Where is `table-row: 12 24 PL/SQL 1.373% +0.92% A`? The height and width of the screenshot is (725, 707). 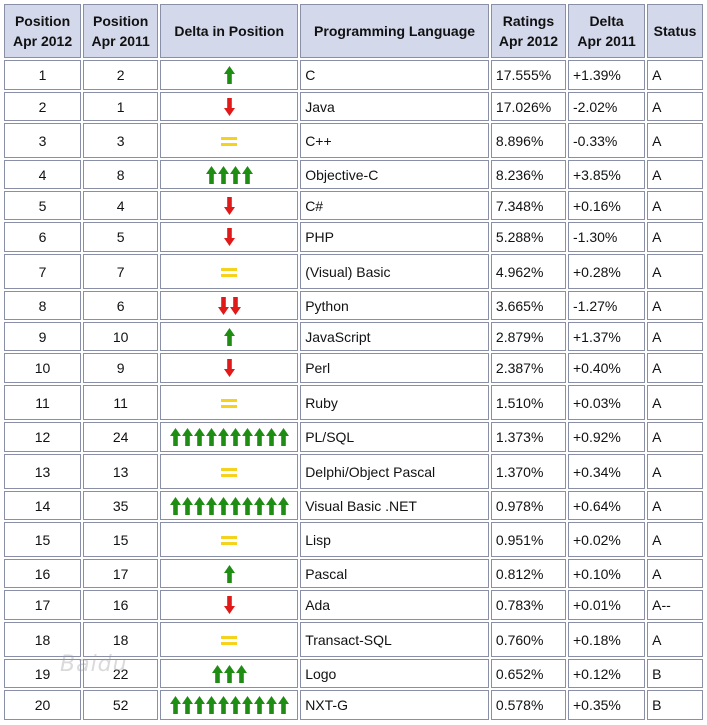 table-row: 12 24 PL/SQL 1.373% +0.92% A is located at coordinates (353, 437).